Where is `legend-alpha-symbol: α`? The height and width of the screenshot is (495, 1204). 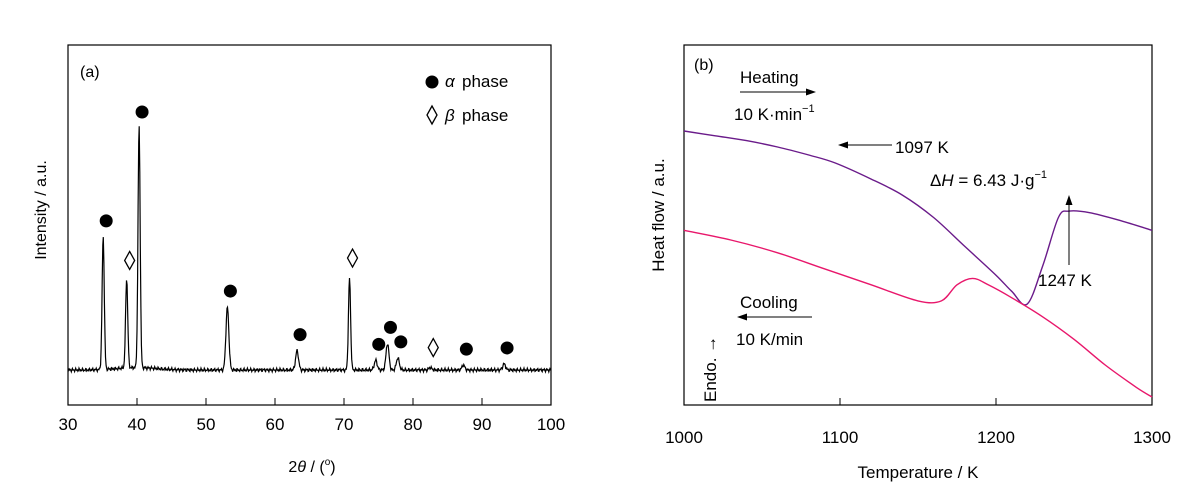
legend-alpha-symbol: α is located at coordinates (450, 81).